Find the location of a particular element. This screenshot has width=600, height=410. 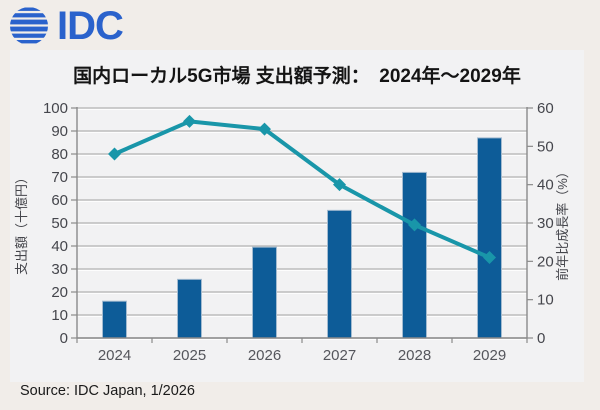

idc-logo-text: IDC is located at coordinates (90, 26).